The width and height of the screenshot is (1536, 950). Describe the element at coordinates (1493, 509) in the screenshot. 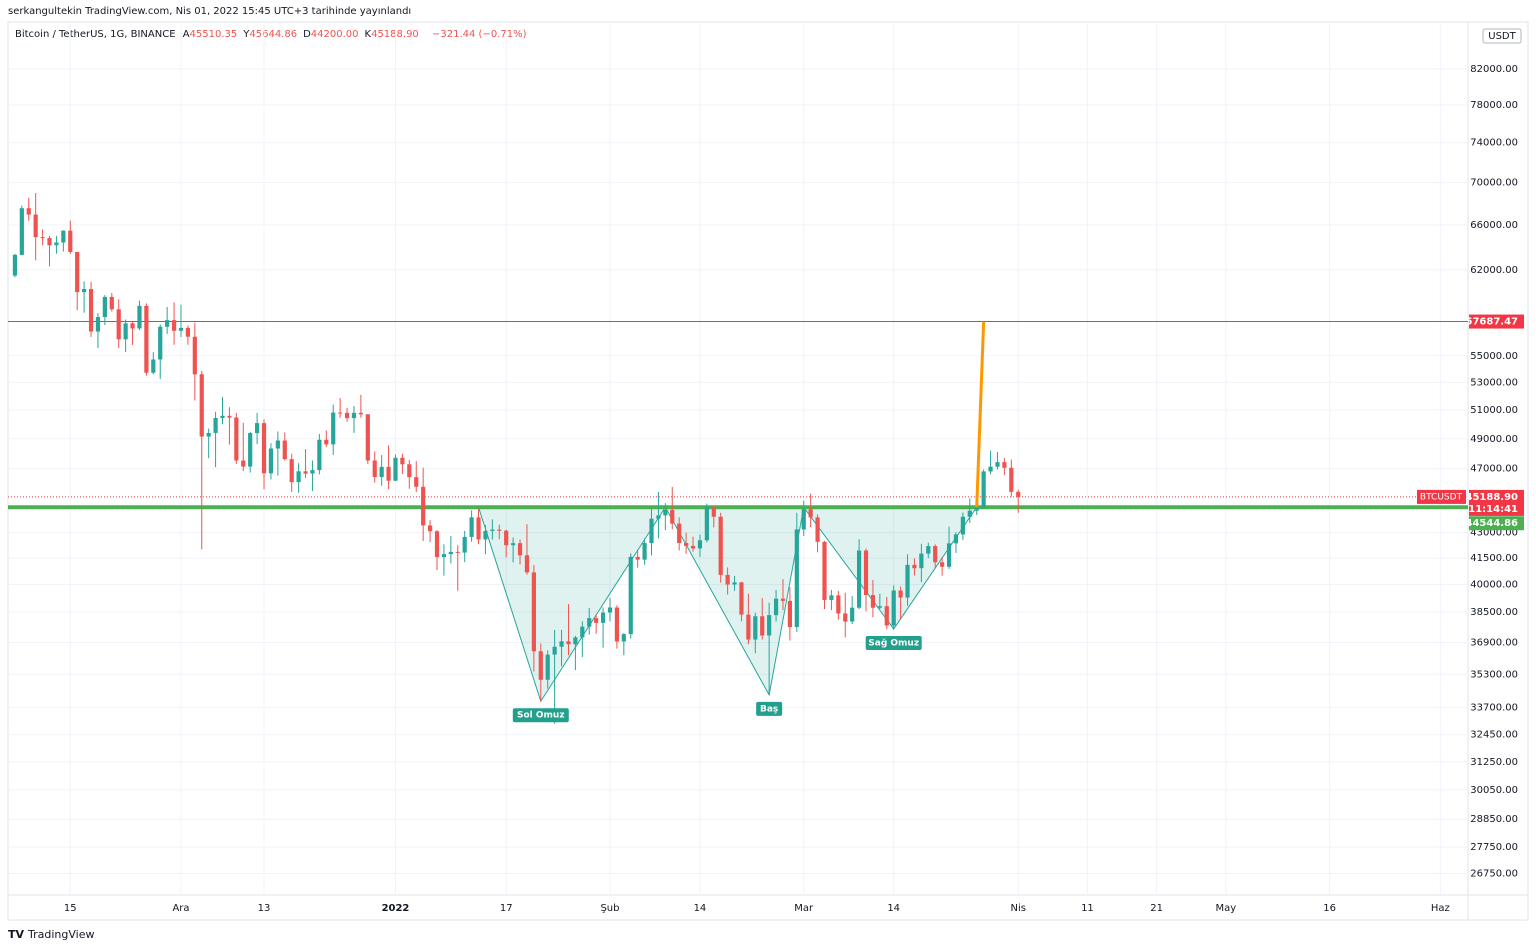

I see `countdown-label: 11:14:41` at that location.